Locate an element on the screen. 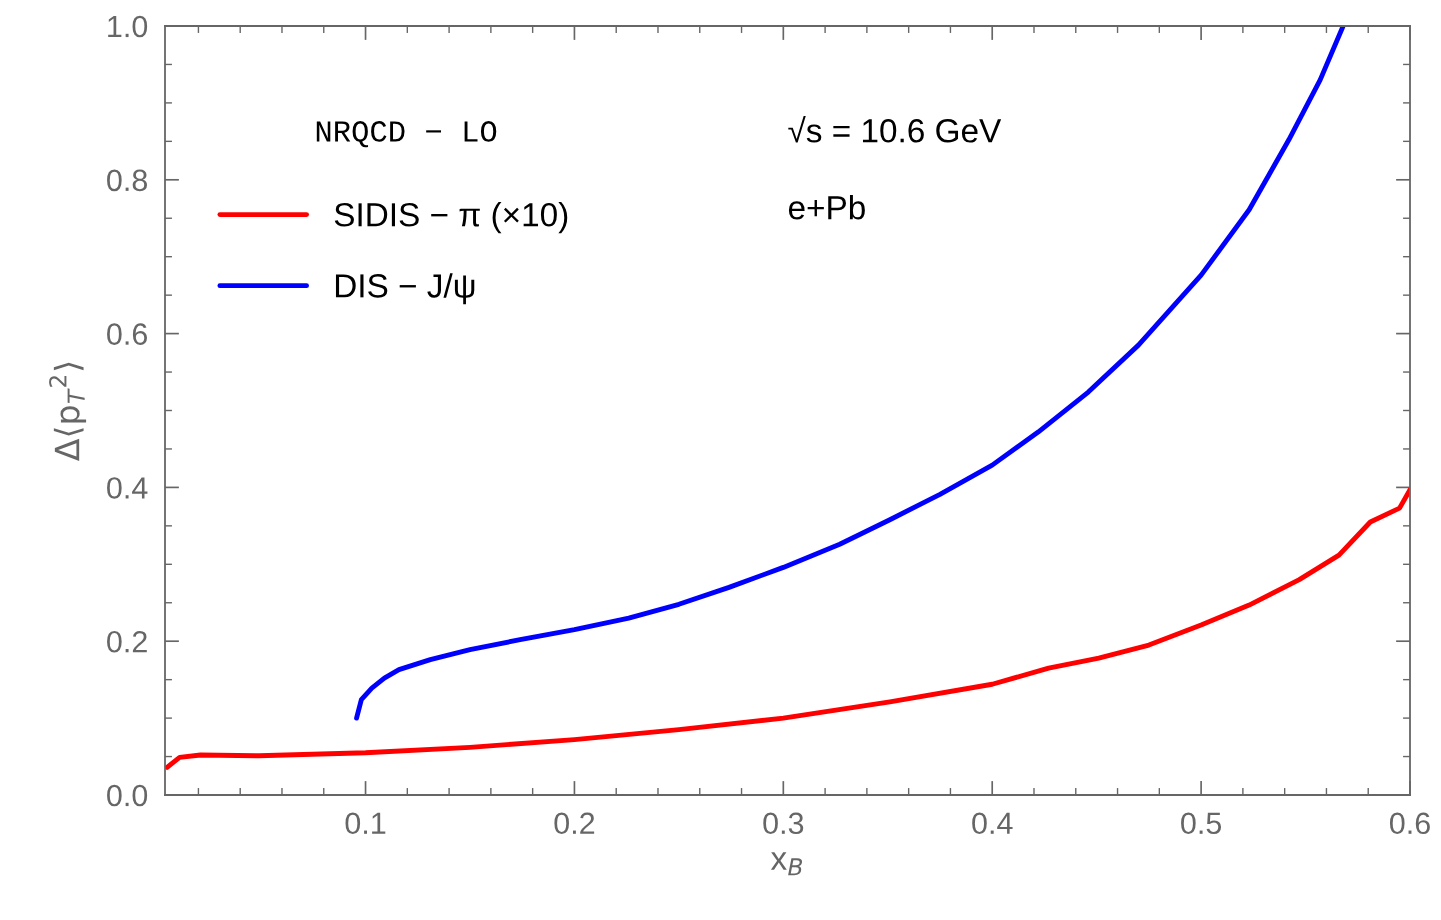  x-tick-label: 0.3 is located at coordinates (783, 823).